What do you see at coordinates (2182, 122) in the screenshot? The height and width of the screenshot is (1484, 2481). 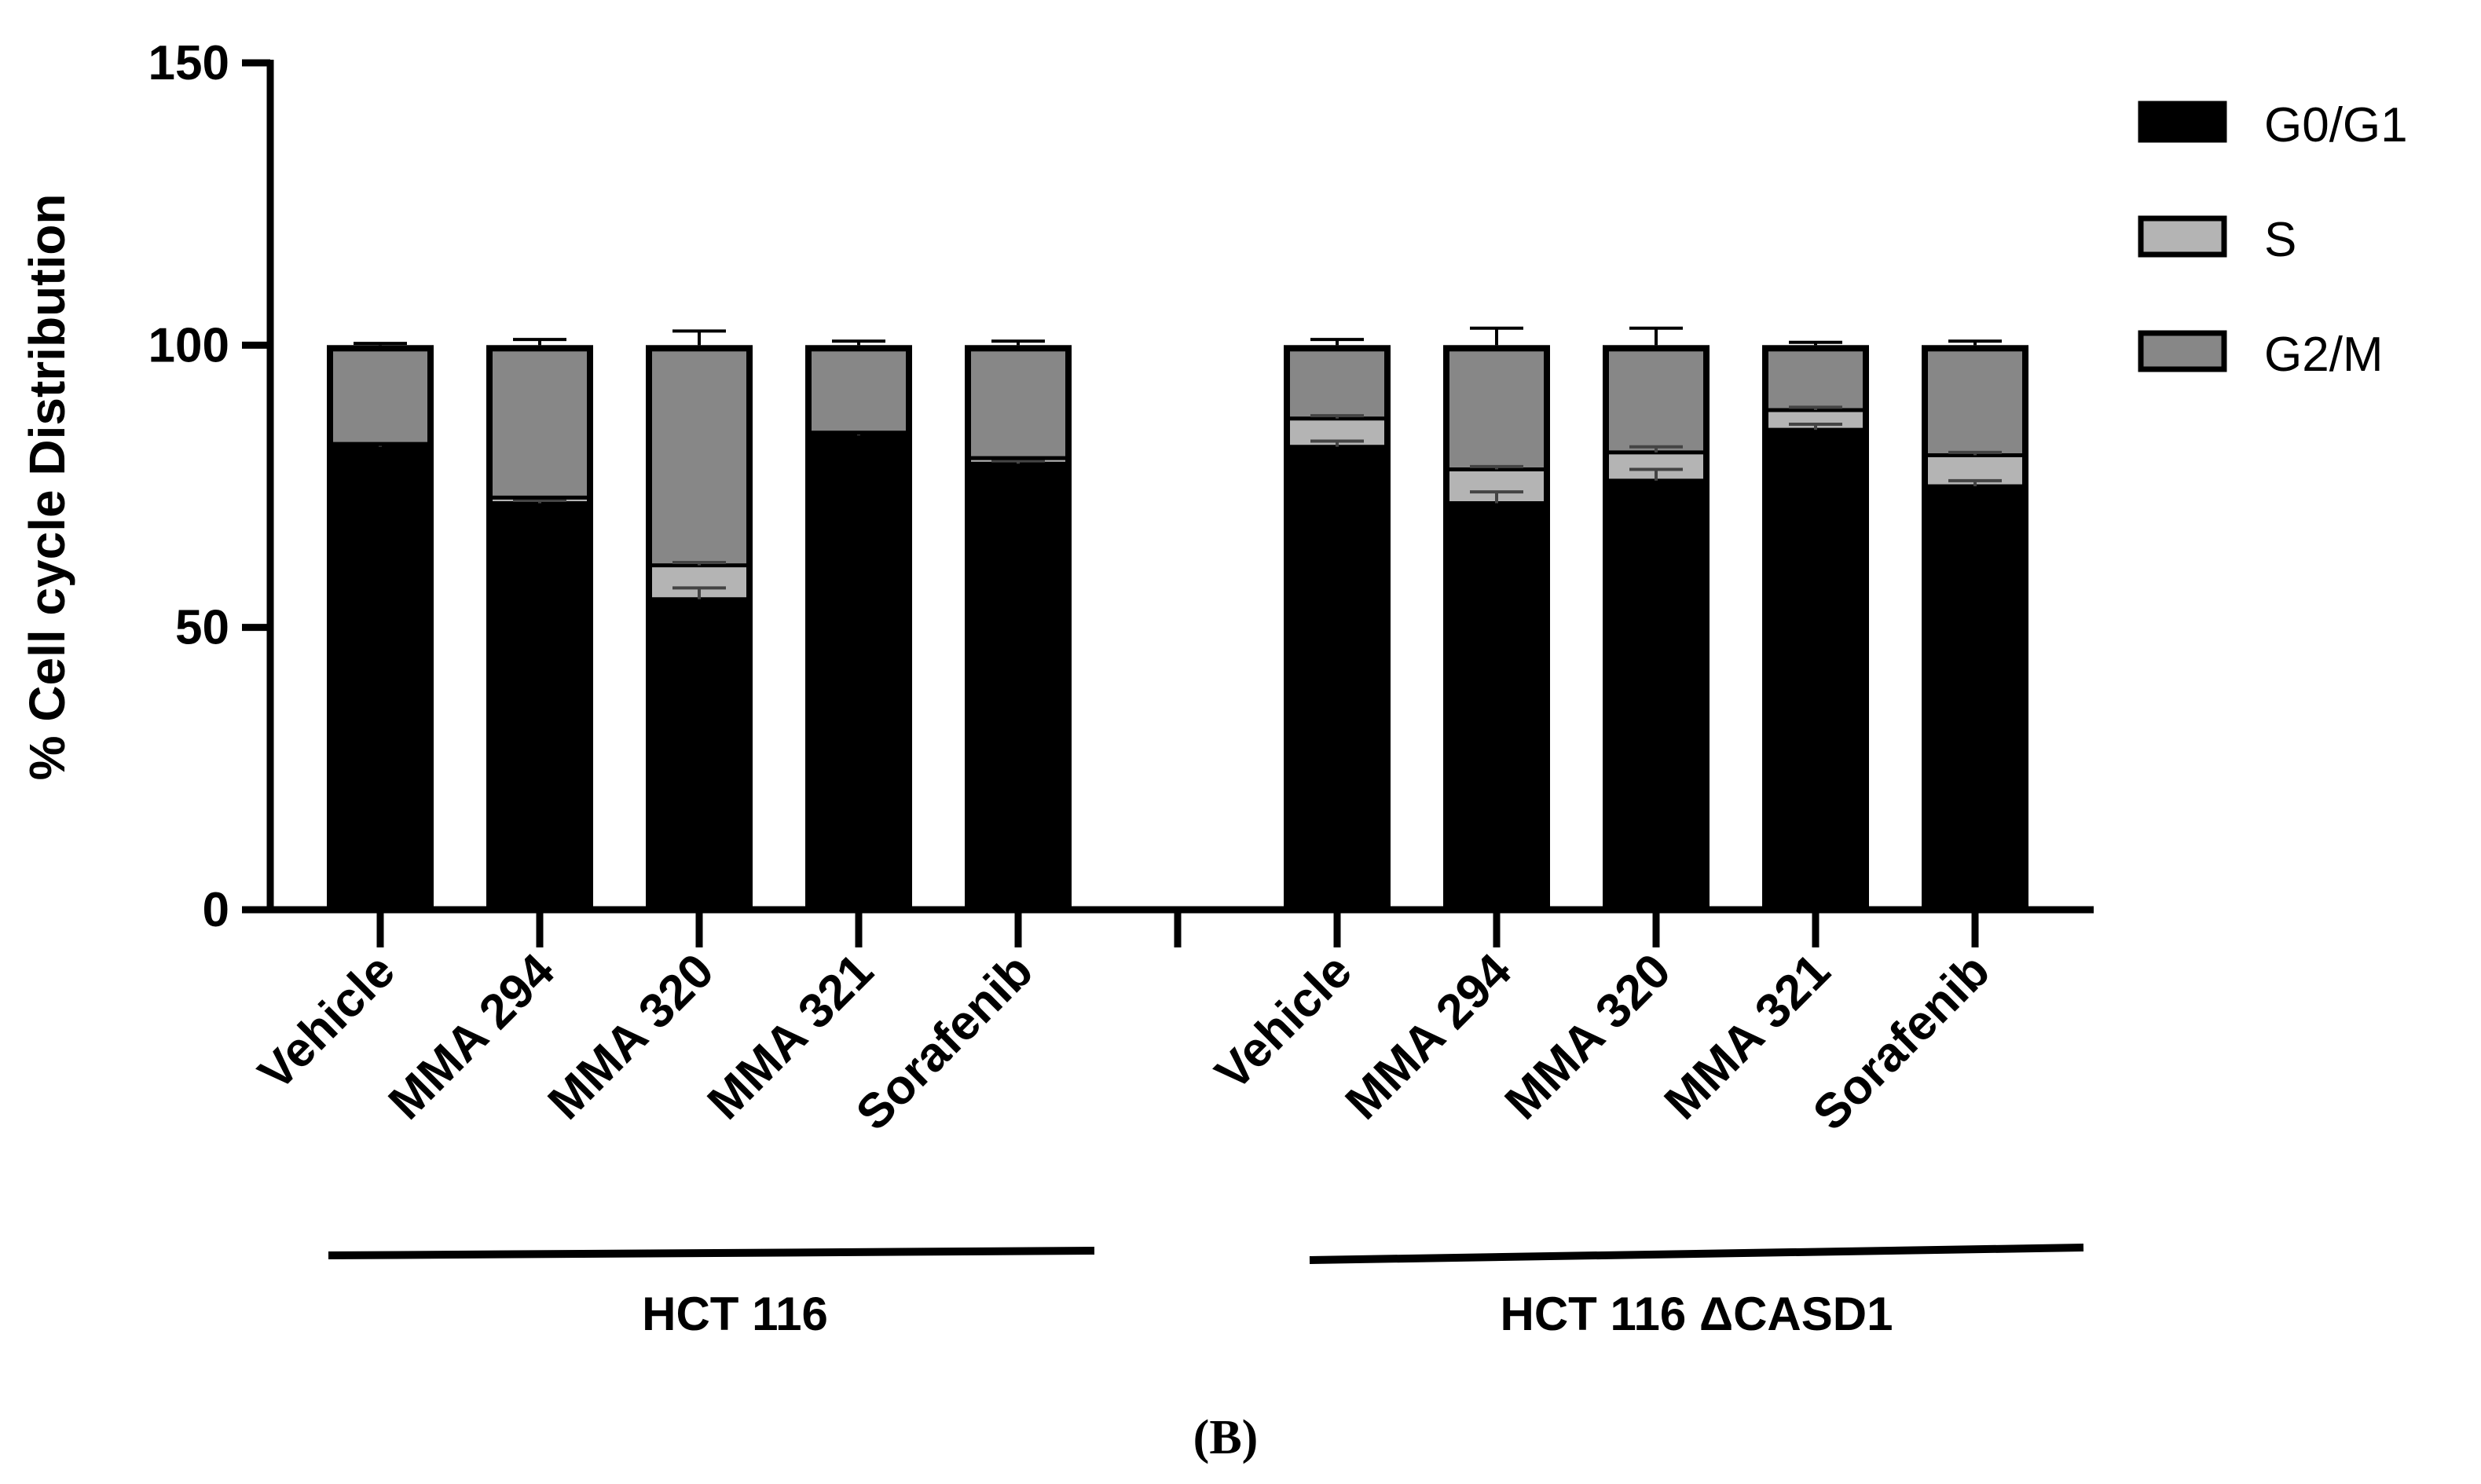 I see `legend-swatch-g0-g1` at bounding box center [2182, 122].